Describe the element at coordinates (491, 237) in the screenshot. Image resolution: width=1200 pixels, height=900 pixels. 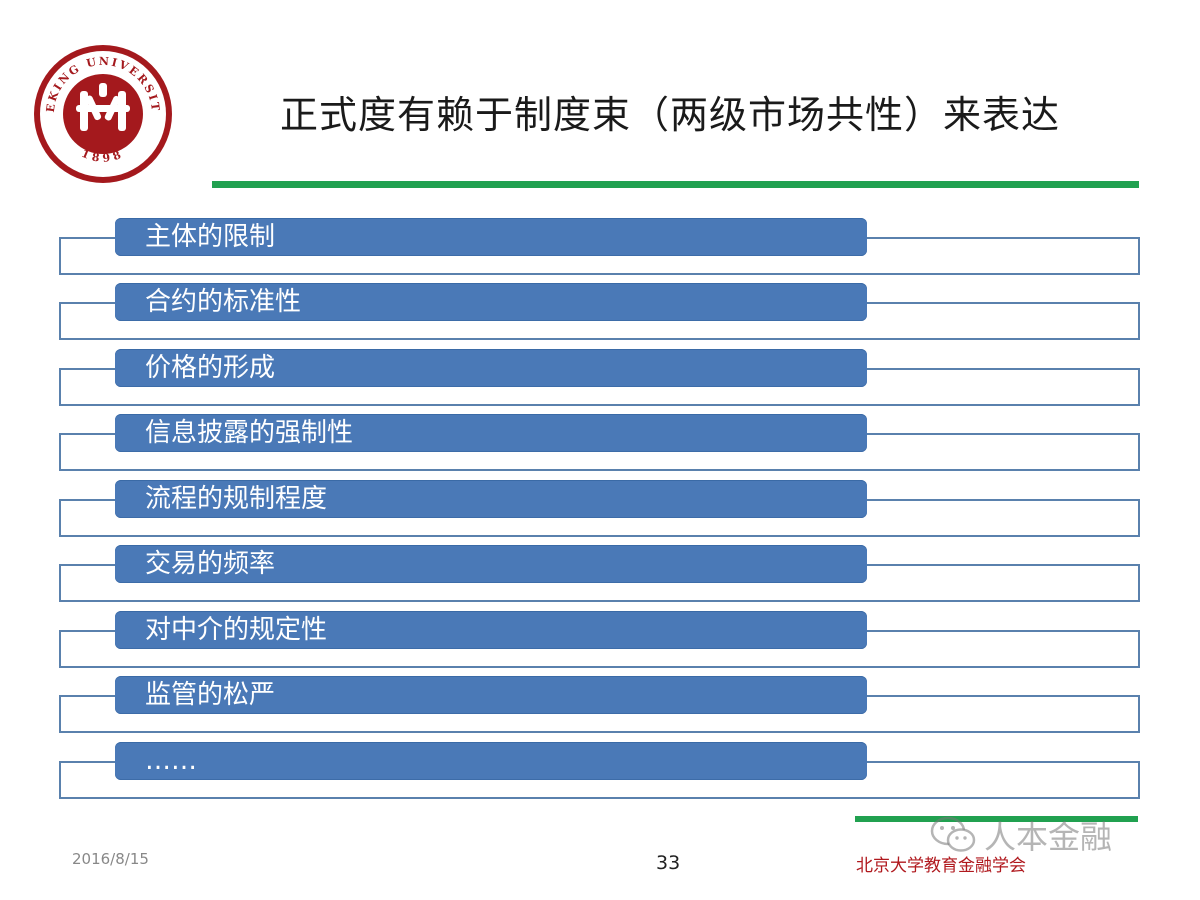
I see `list-item-label: 主体的限制` at that location.